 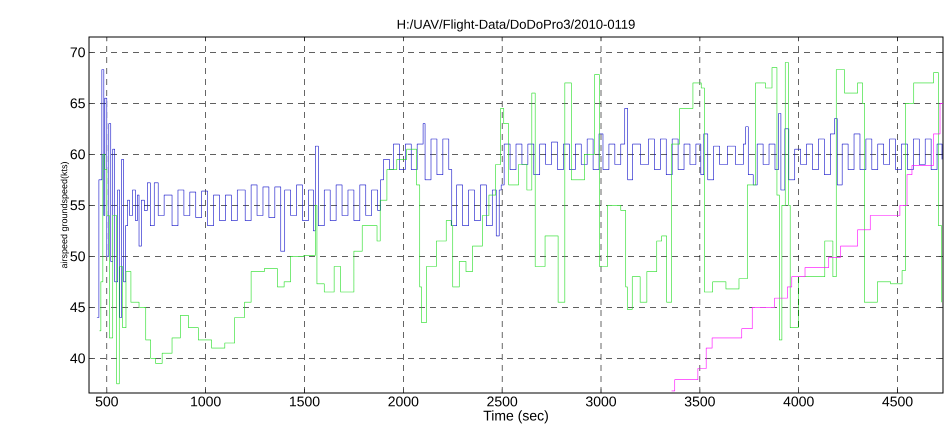 What do you see at coordinates (77, 52) in the screenshot?
I see `y-tick-label: 70` at bounding box center [77, 52].